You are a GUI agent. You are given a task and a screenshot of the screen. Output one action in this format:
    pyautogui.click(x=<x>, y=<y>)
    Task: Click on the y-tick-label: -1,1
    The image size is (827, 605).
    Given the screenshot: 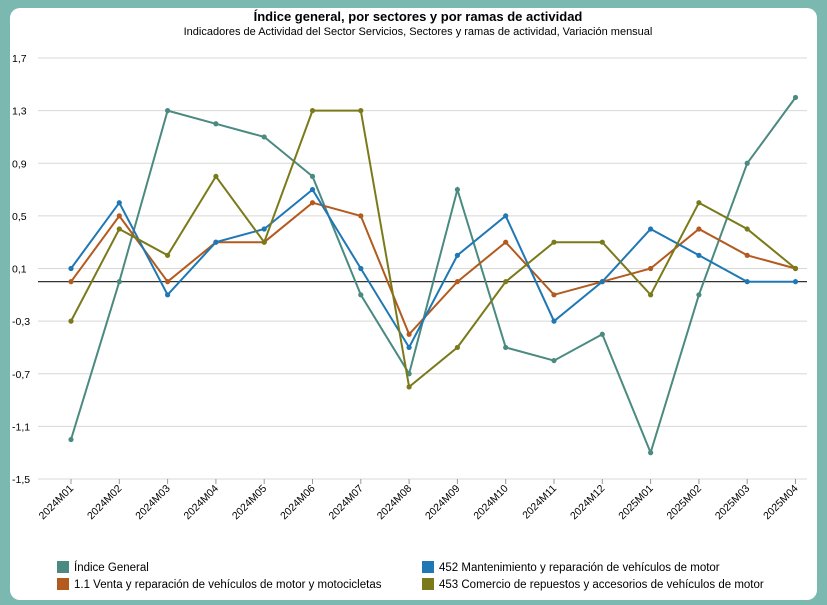 What is the action you would take?
    pyautogui.click(x=21, y=427)
    